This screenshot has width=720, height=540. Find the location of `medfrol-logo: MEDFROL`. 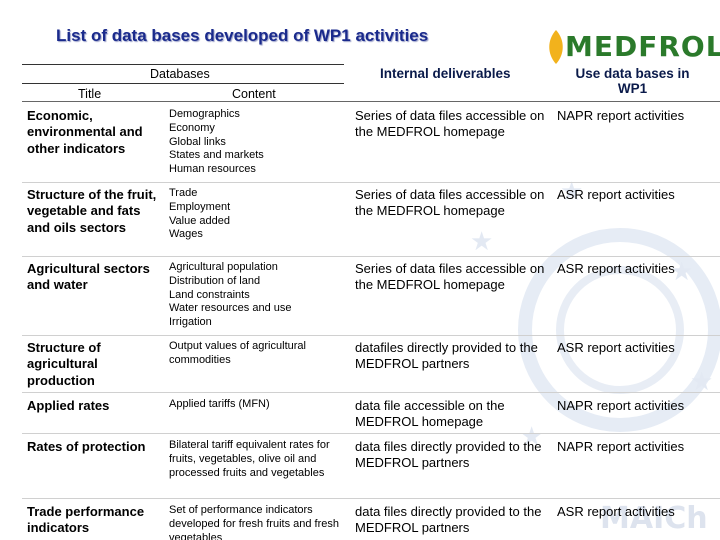

medfrol-logo: MEDFROL is located at coordinates (642, 46).